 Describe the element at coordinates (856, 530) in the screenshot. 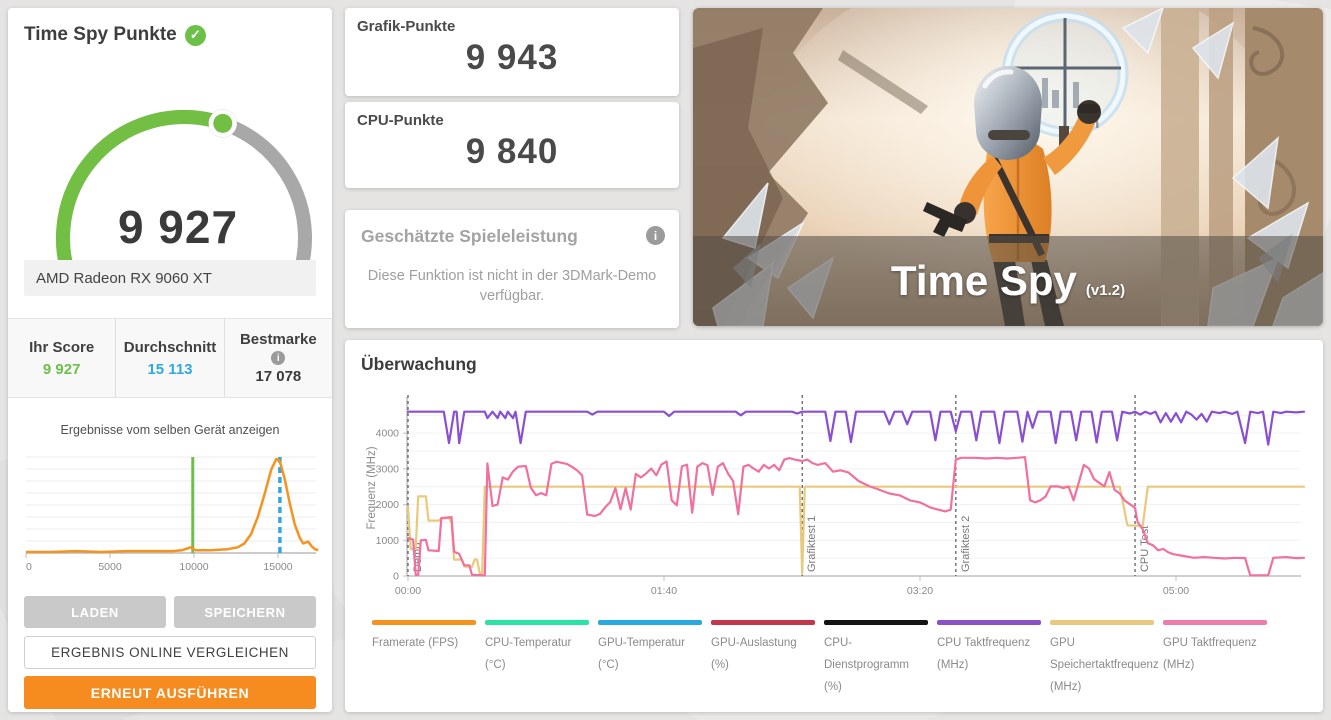

I see `series-GPU Speichertaktfrequenz (MHz)` at that location.